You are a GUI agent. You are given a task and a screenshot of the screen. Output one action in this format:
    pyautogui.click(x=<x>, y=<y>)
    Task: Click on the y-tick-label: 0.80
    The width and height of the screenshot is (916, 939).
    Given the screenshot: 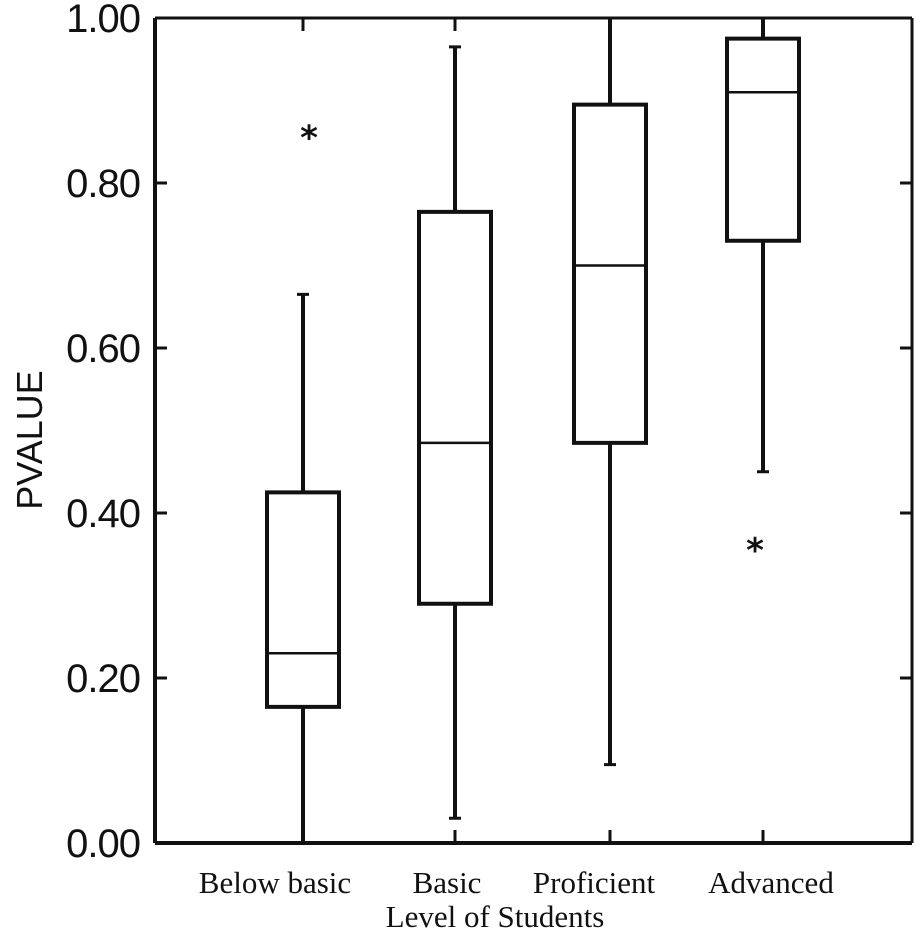 What is the action you would take?
    pyautogui.click(x=103, y=184)
    